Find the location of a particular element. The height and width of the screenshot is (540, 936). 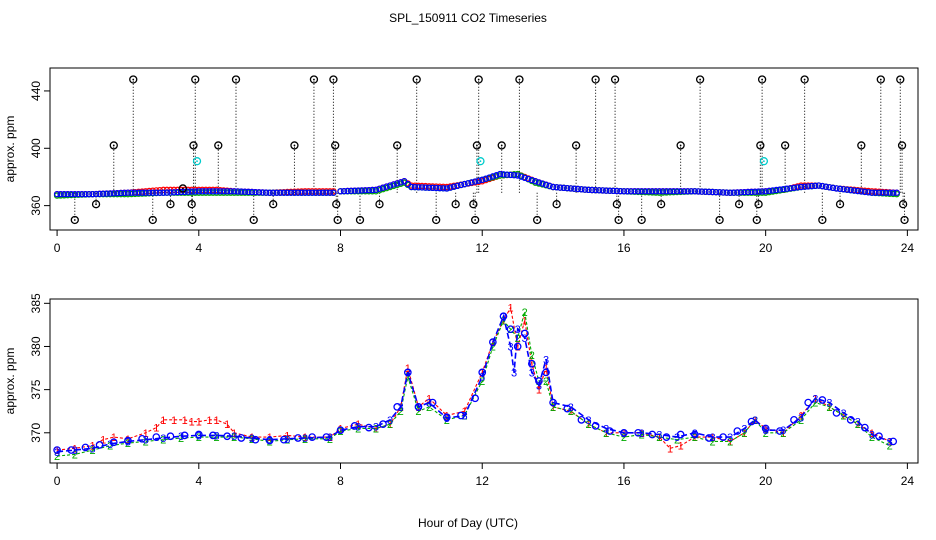

y-tick-label-bottom: 380 is located at coordinates (36, 346).